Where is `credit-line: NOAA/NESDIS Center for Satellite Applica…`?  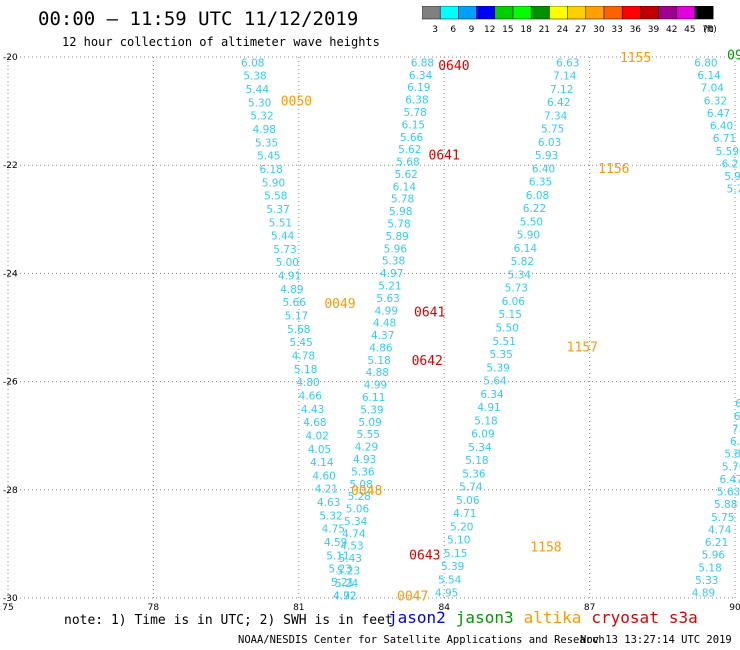 credit-line: NOAA/NESDIS Center for Satellite Applica… is located at coordinates (421, 640).